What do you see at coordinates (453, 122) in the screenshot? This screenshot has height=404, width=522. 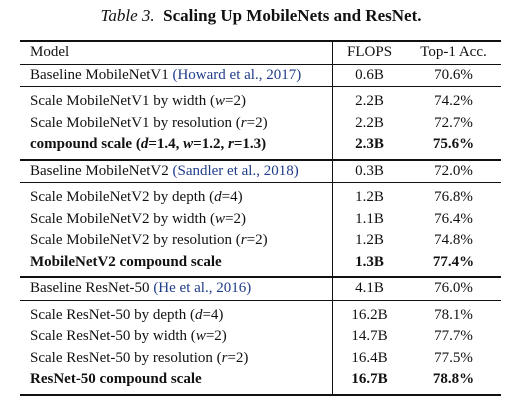 I see `acc-cell: 72.7%` at bounding box center [453, 122].